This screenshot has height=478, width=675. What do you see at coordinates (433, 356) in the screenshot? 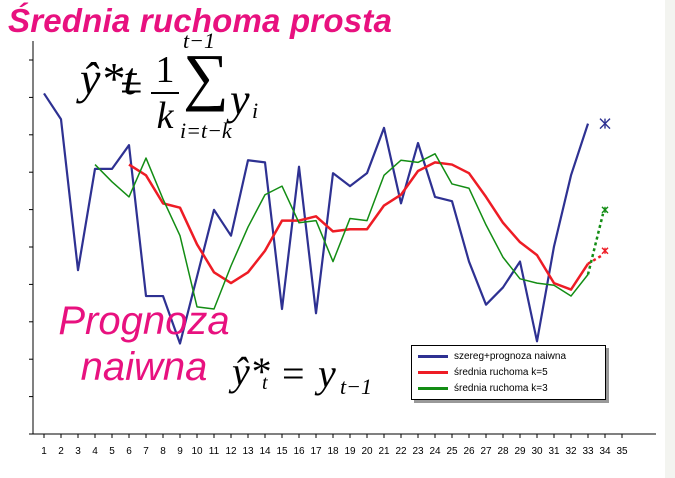
I see `legend-swatch-naive` at bounding box center [433, 356].